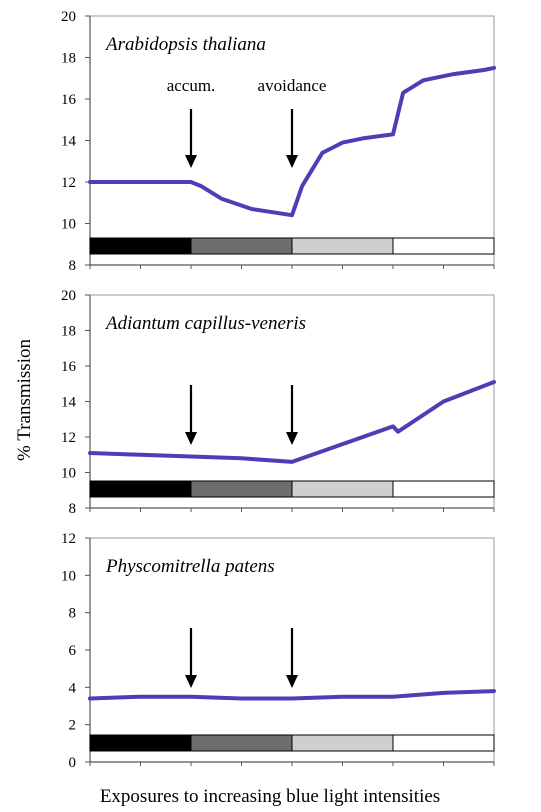 The image size is (541, 812). I want to click on y-tick-label-2-1: 2, so click(73, 726).